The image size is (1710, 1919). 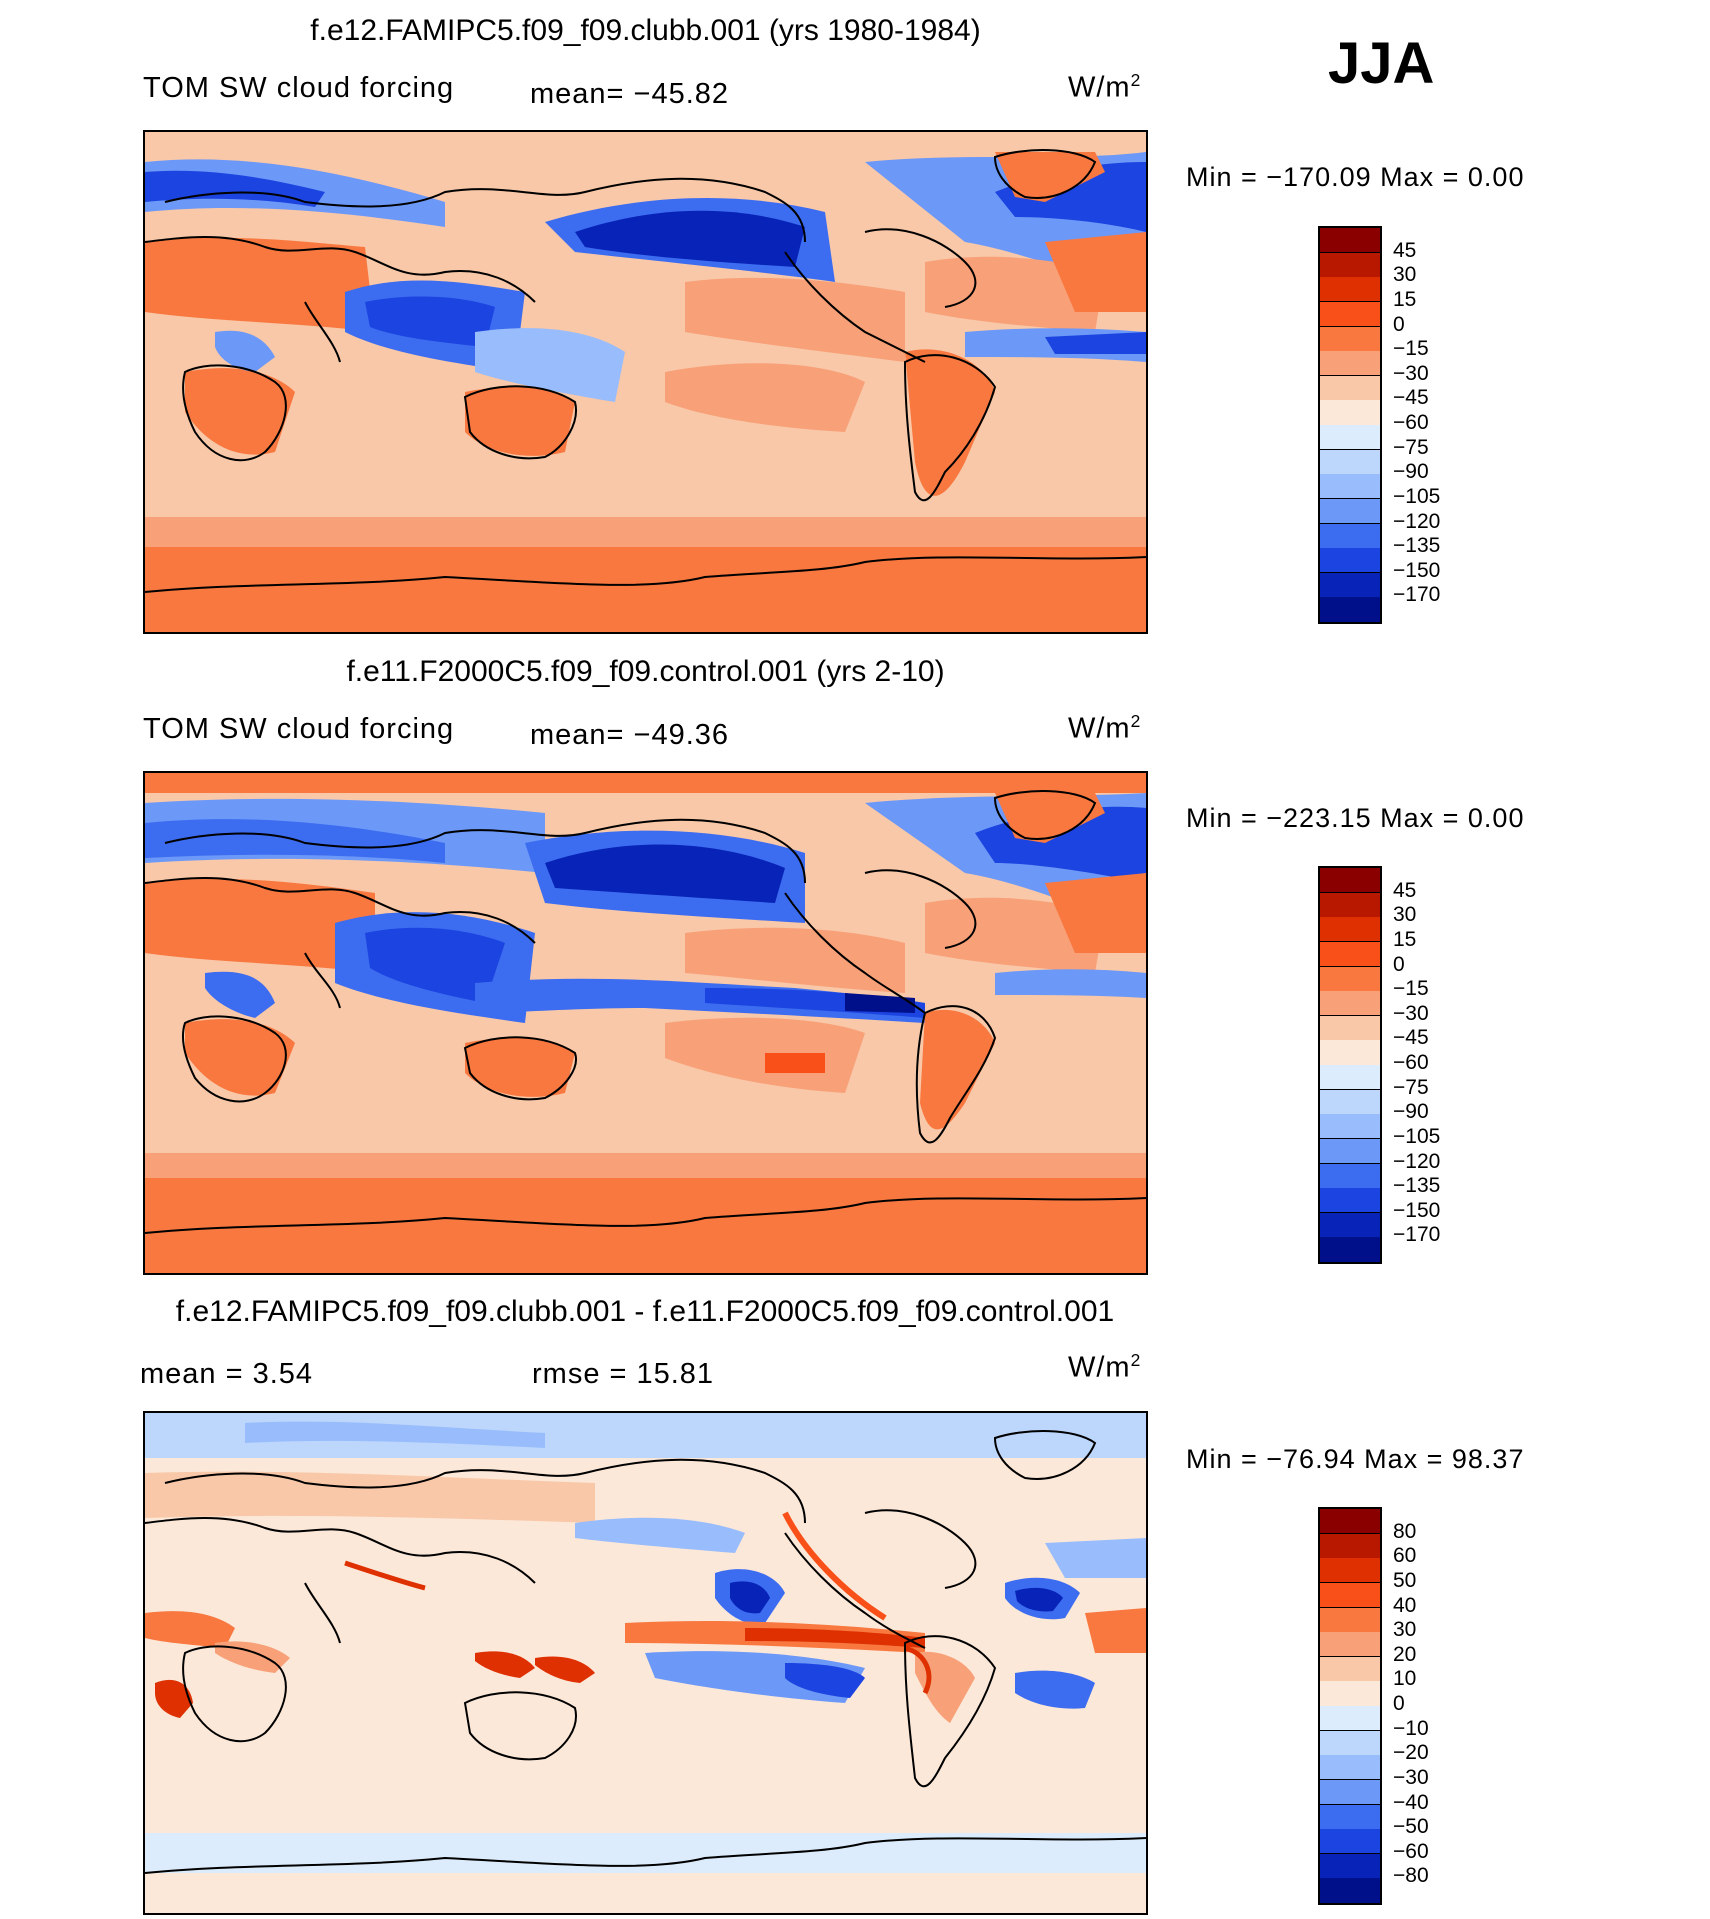 I want to click on panel1-variable-label: TOM SW cloud forcing, so click(x=299, y=88).